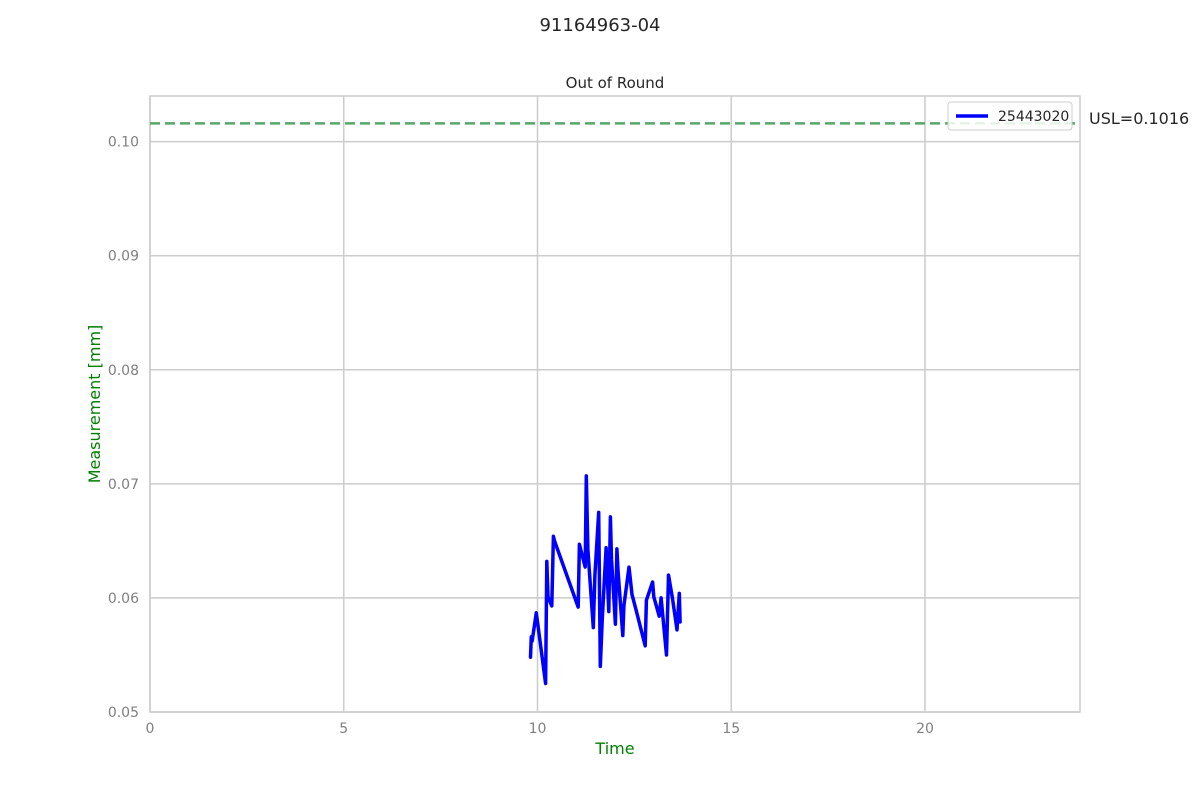  Describe the element at coordinates (123, 371) in the screenshot. I see `y-tick-label: 0.08` at that location.